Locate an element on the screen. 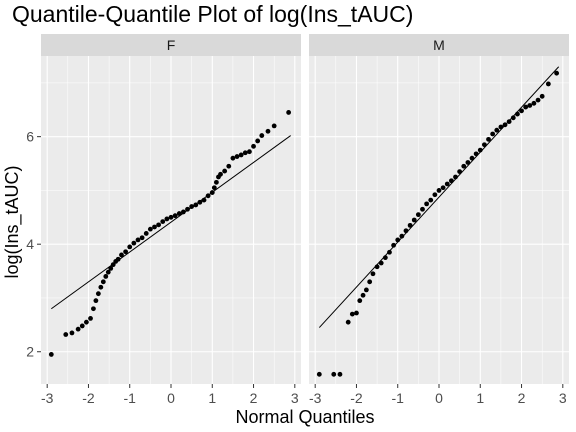 The width and height of the screenshot is (576, 432). chart-title: Quantile-Quantile Plot of log(Ins_tAUC) is located at coordinates (212, 14).